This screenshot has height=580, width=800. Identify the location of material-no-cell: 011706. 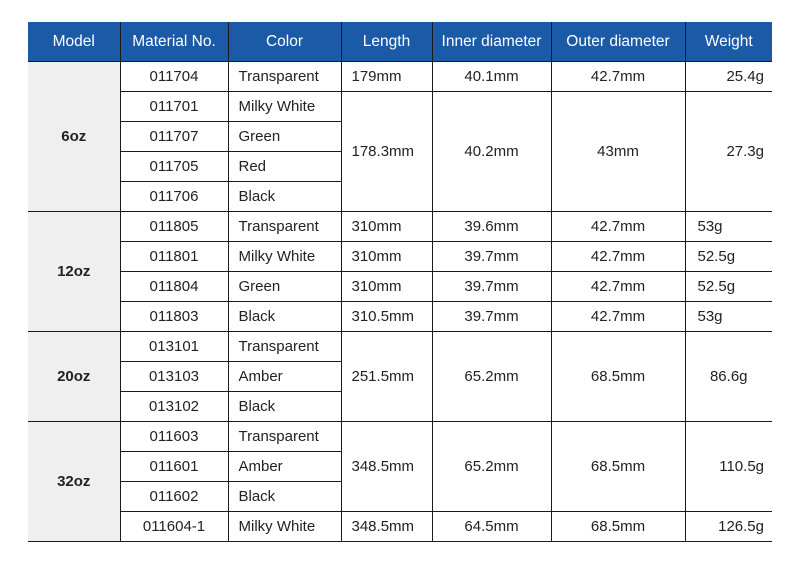
(174, 196).